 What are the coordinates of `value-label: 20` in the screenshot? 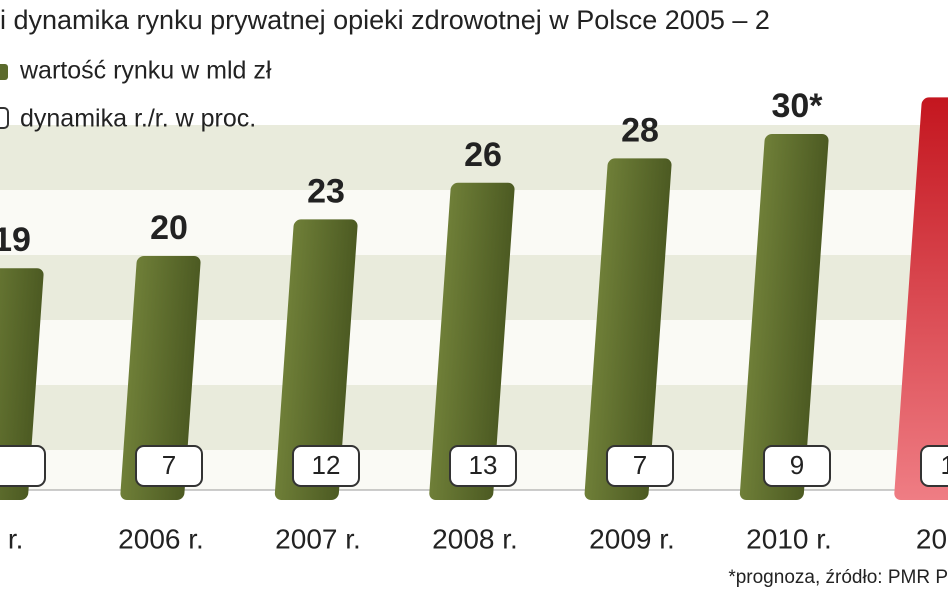 It's located at (169, 228).